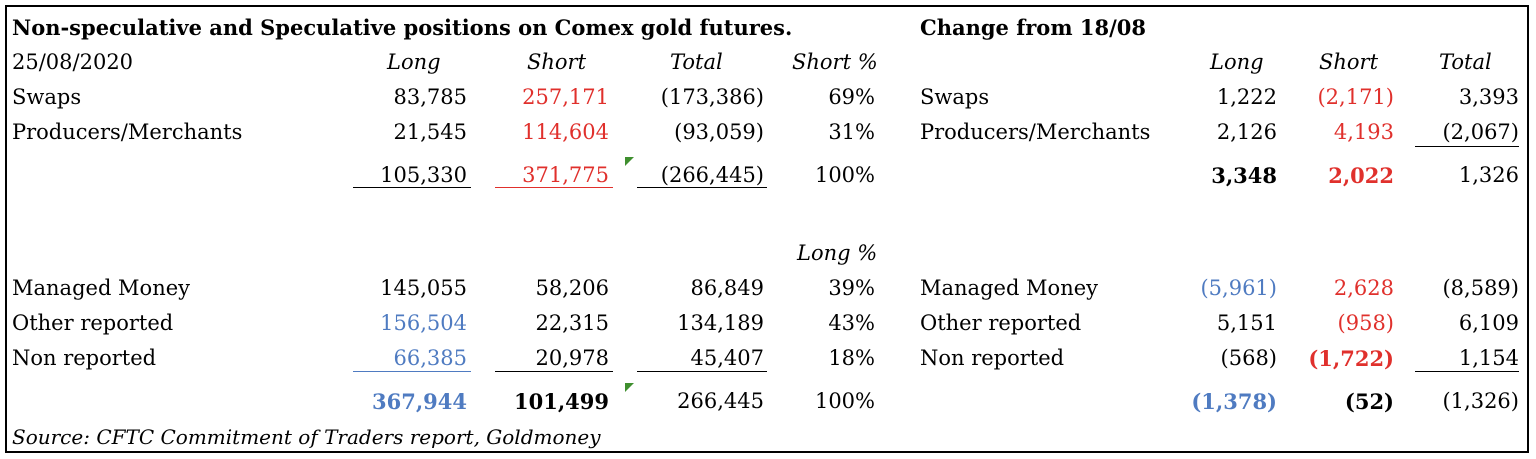 Image resolution: width=1536 pixels, height=459 pixels. I want to click on nonrep-total-underline, so click(702, 371).